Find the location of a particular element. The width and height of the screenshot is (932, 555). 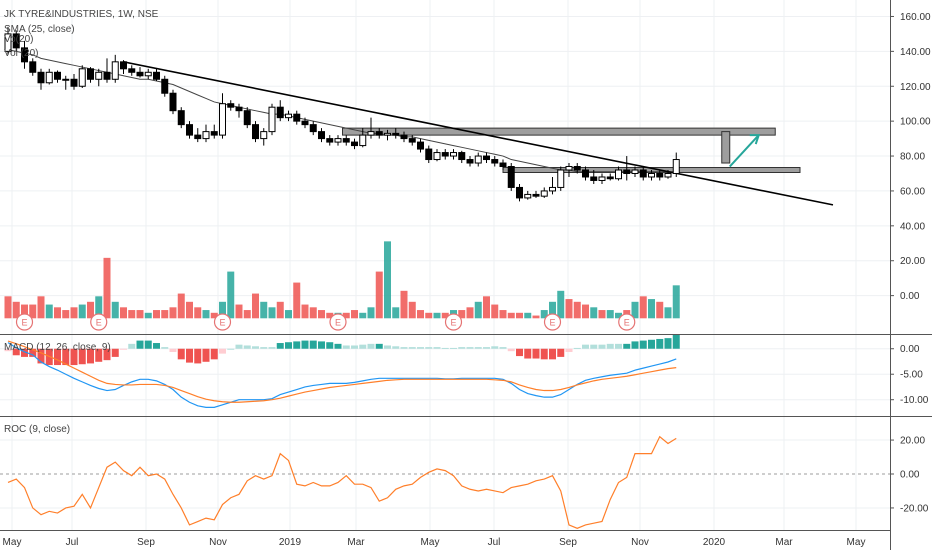

x-tick-label: Sep is located at coordinates (568, 542).